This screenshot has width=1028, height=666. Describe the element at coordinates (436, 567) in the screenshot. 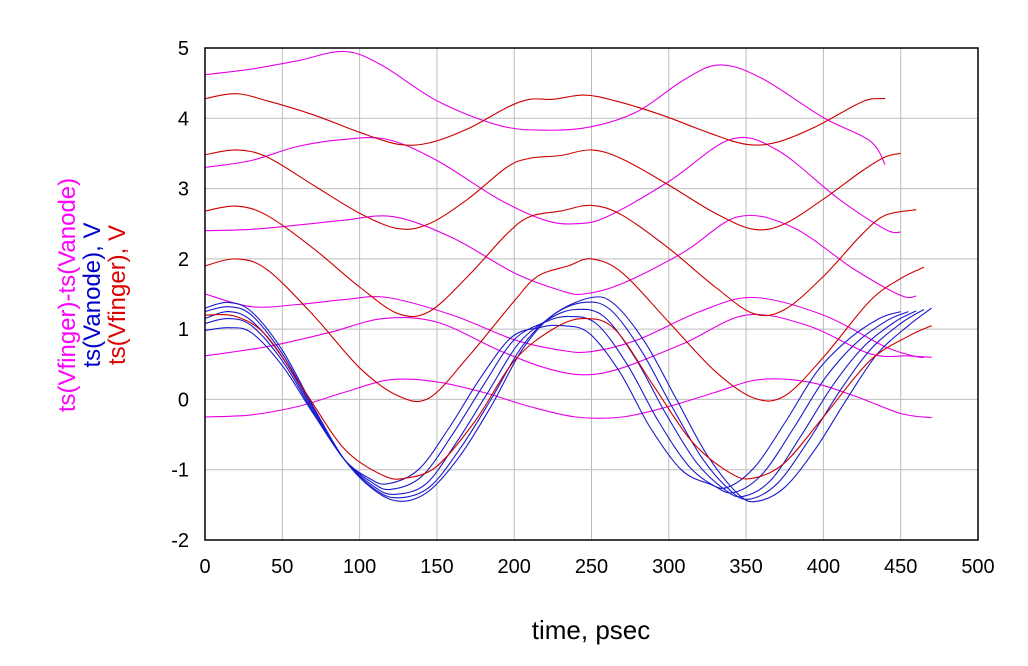

I see `x-tick-label: 150` at that location.